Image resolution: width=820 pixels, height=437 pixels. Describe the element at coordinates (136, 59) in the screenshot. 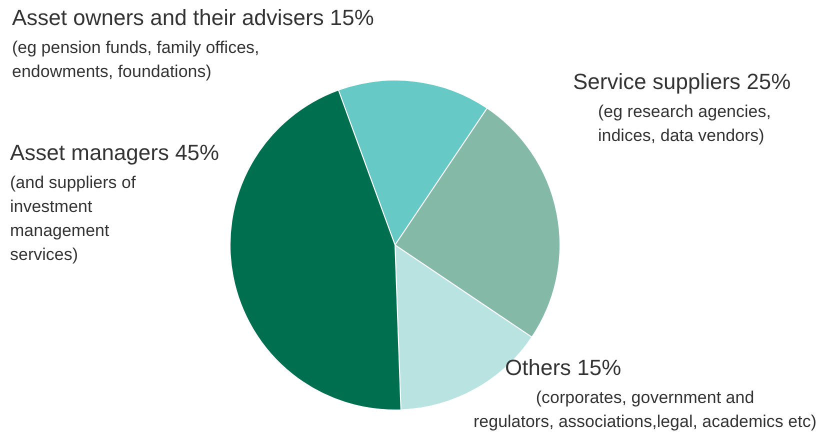

I see `text: (eg pension funds, family offices, endowments, foundations)` at that location.